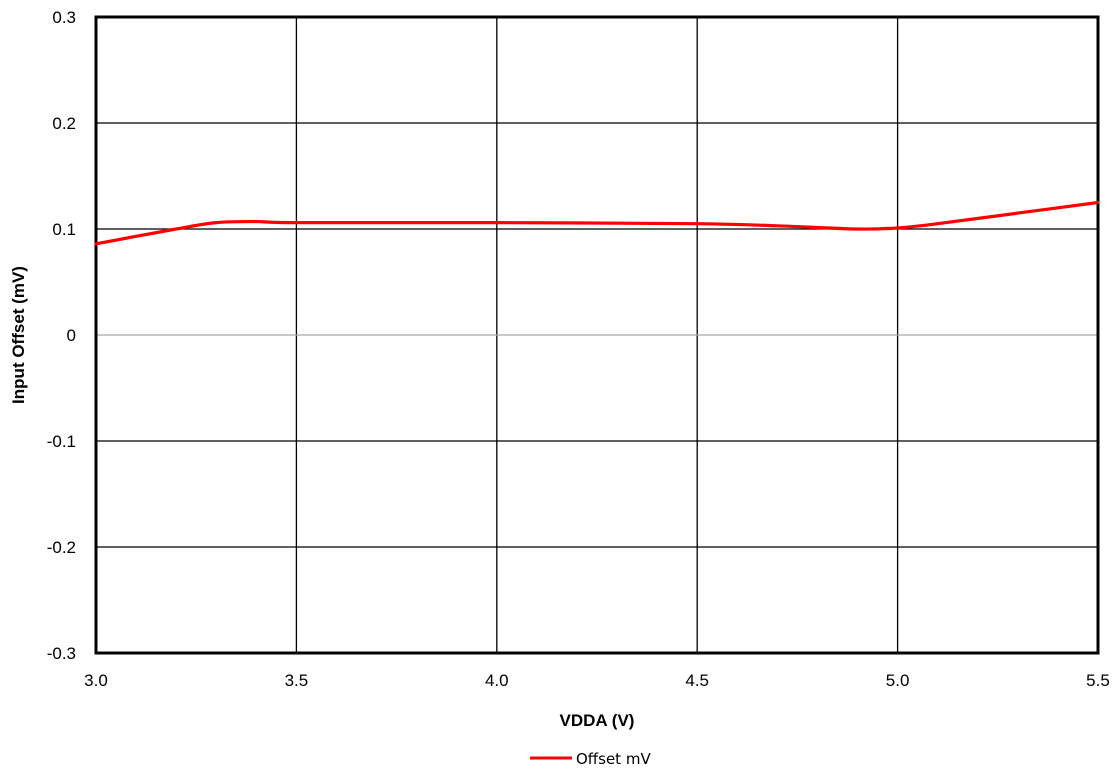 This screenshot has height=772, width=1117. I want to click on legend: Offset mV, so click(590, 759).